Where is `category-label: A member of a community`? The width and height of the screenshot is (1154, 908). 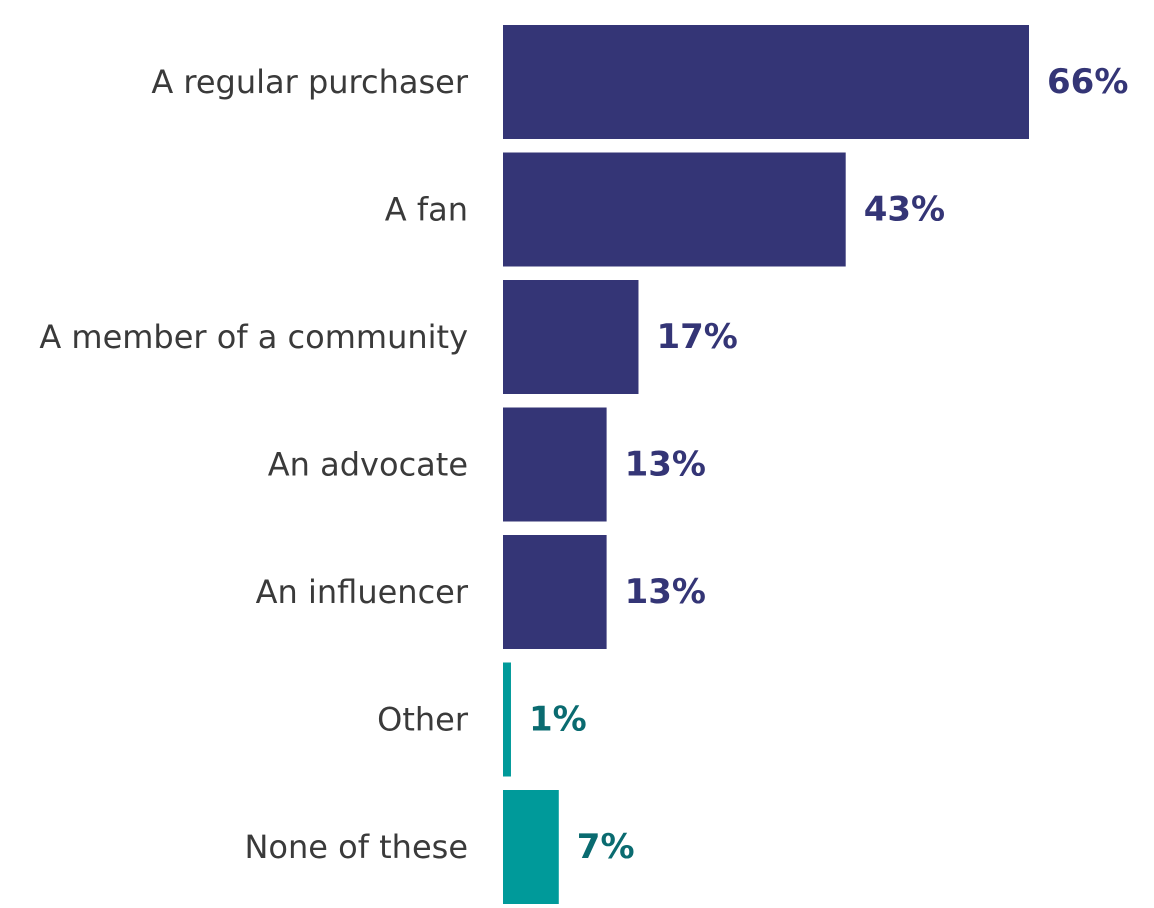 category-label: A member of a community is located at coordinates (253, 337).